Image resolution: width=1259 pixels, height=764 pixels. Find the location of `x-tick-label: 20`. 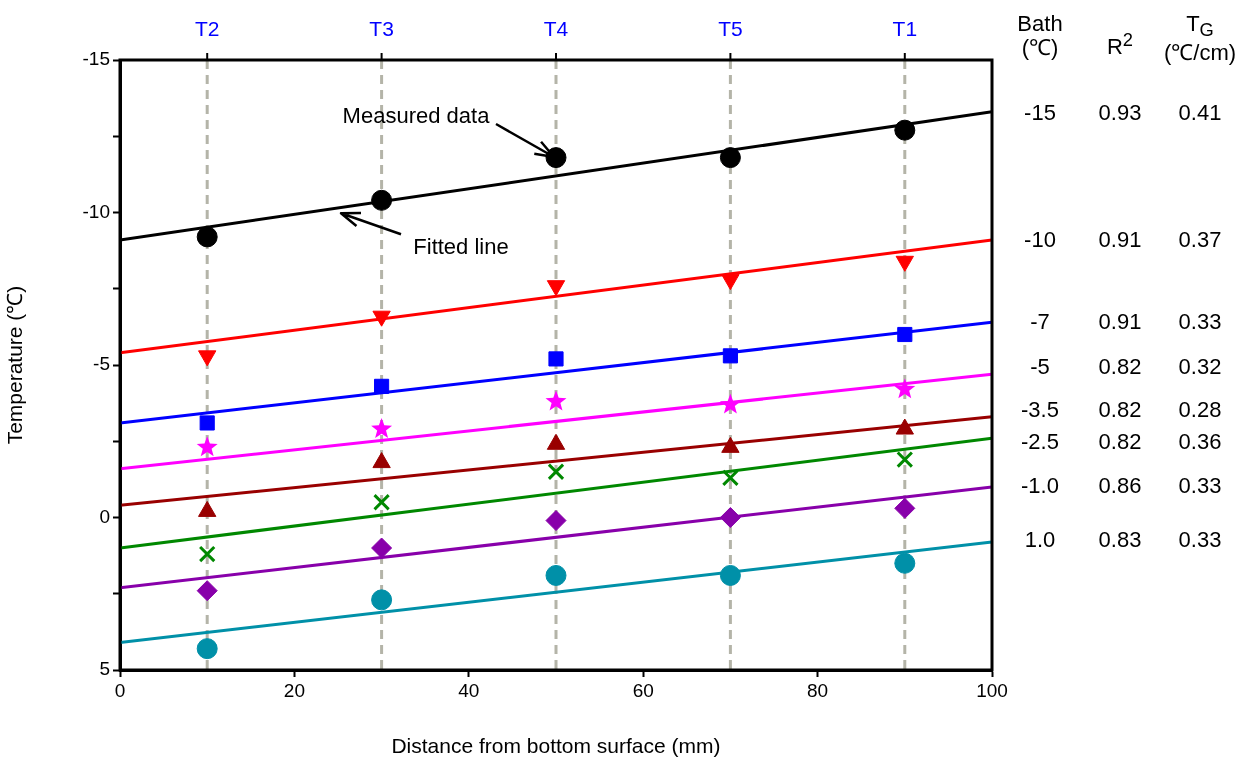

x-tick-label: 20 is located at coordinates (294, 690).